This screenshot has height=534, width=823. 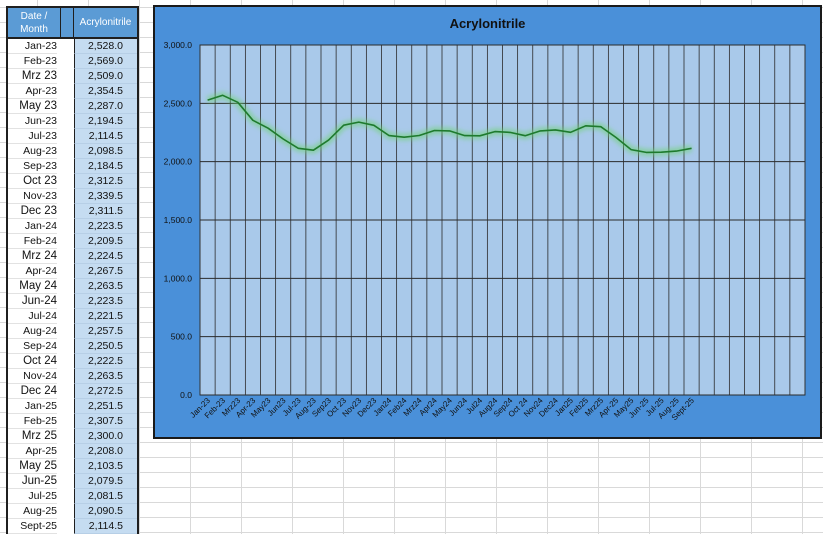 I want to click on value-cell: 2,307.5, so click(x=105, y=421).